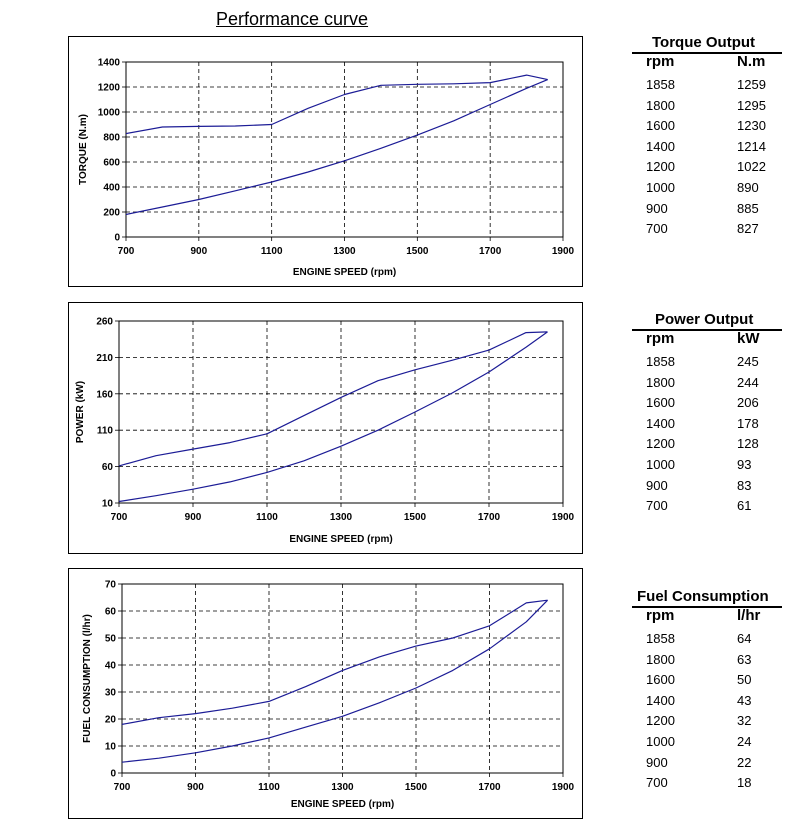 The width and height of the screenshot is (797, 839). Describe the element at coordinates (104, 358) in the screenshot. I see `y-tick-label: 210` at that location.